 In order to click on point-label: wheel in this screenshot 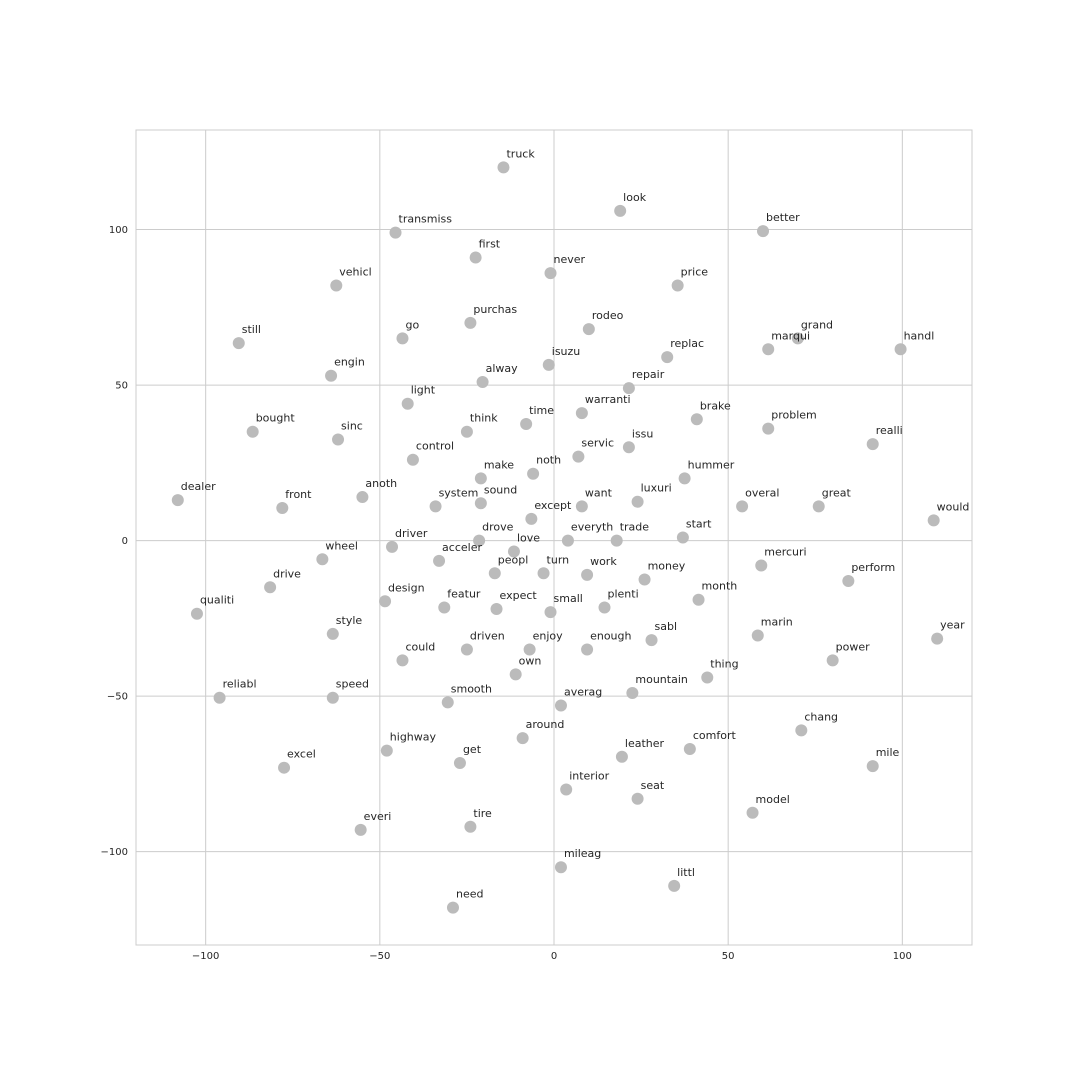, I will do `click(341, 545)`.